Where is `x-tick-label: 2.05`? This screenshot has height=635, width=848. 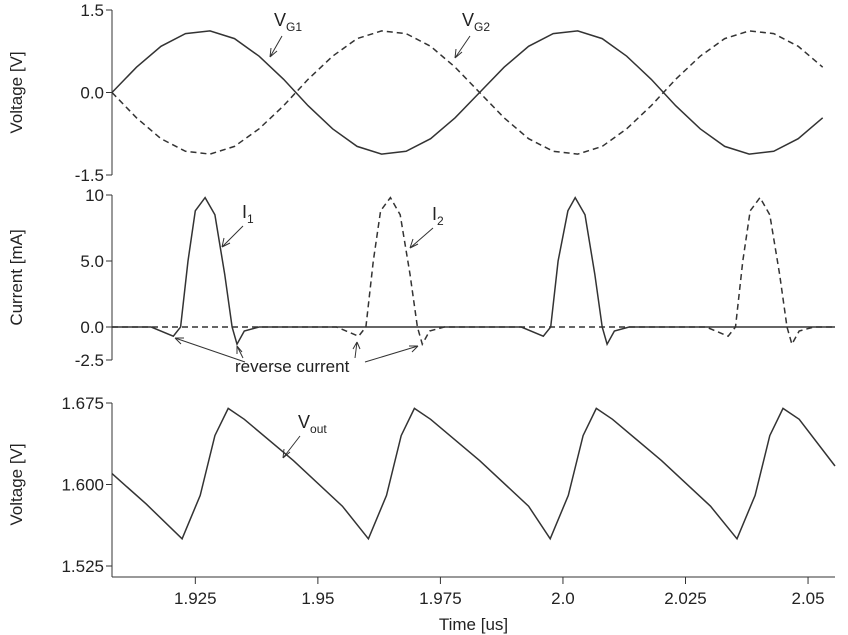
x-tick-label: 2.05 is located at coordinates (807, 598).